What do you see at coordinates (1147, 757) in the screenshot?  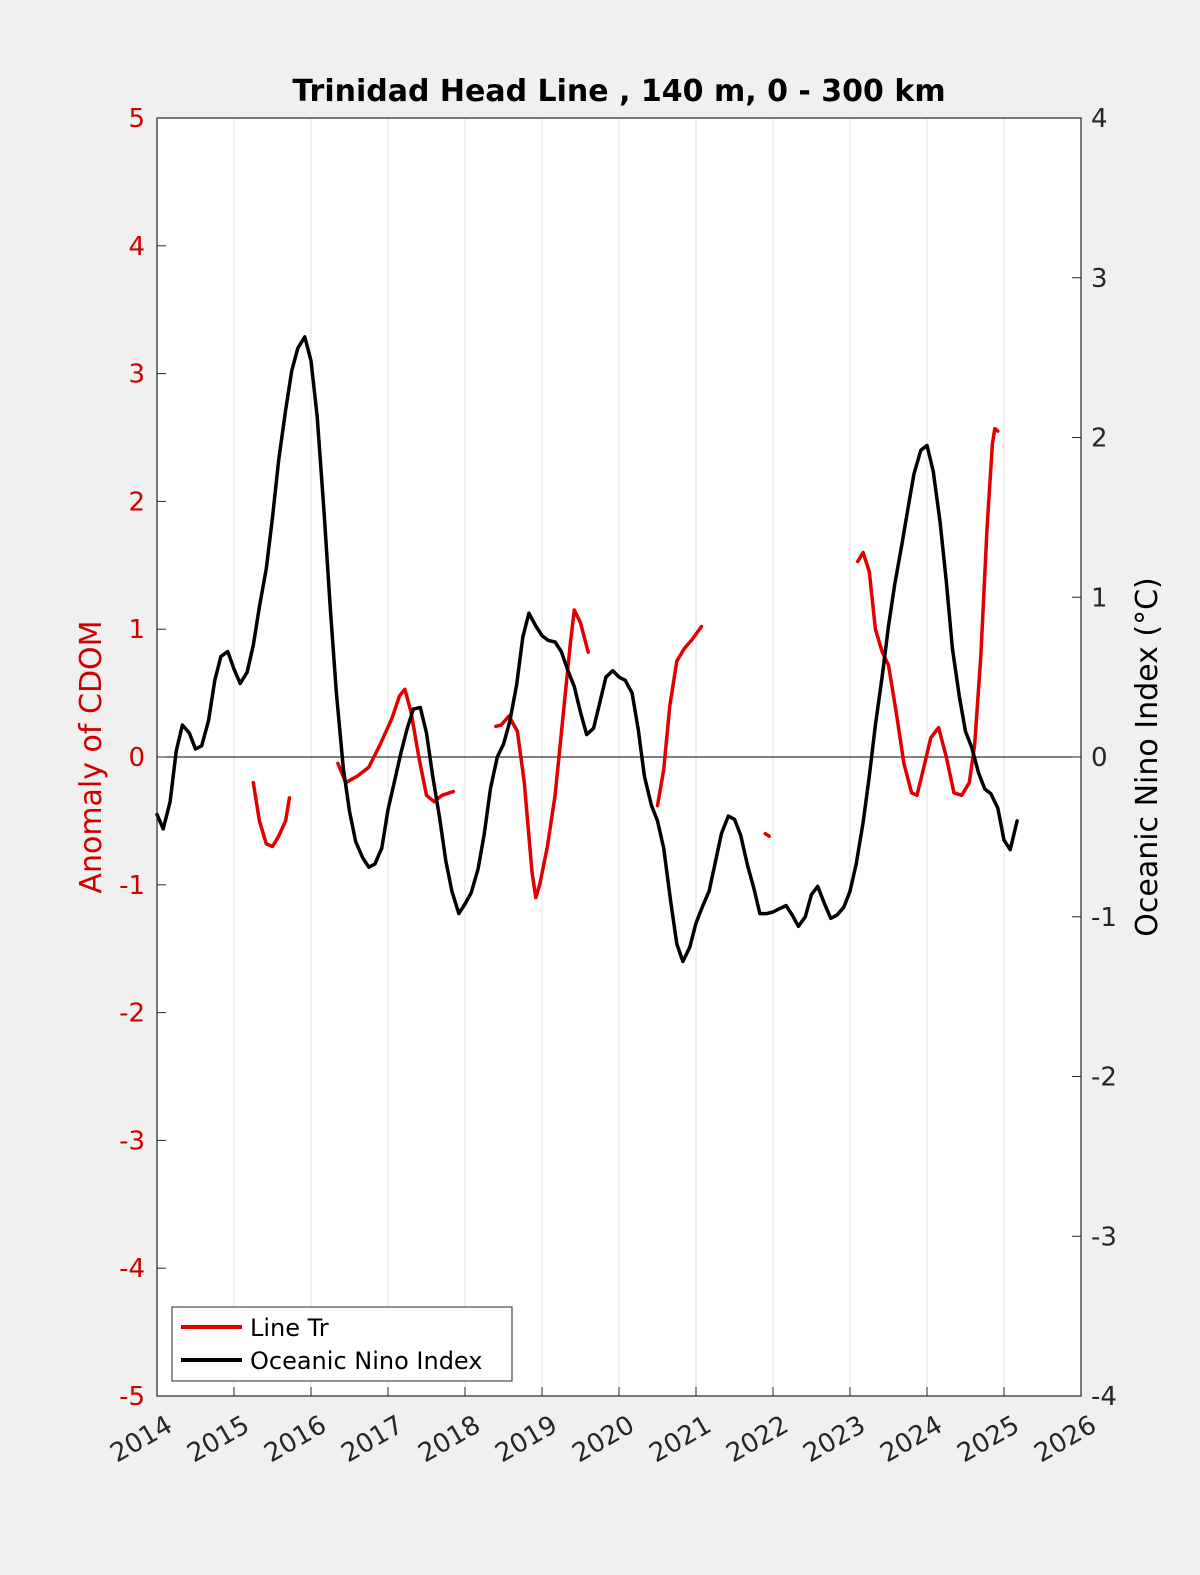 I see `y-right-label: Oceanic Nino Index (°C)` at bounding box center [1147, 757].